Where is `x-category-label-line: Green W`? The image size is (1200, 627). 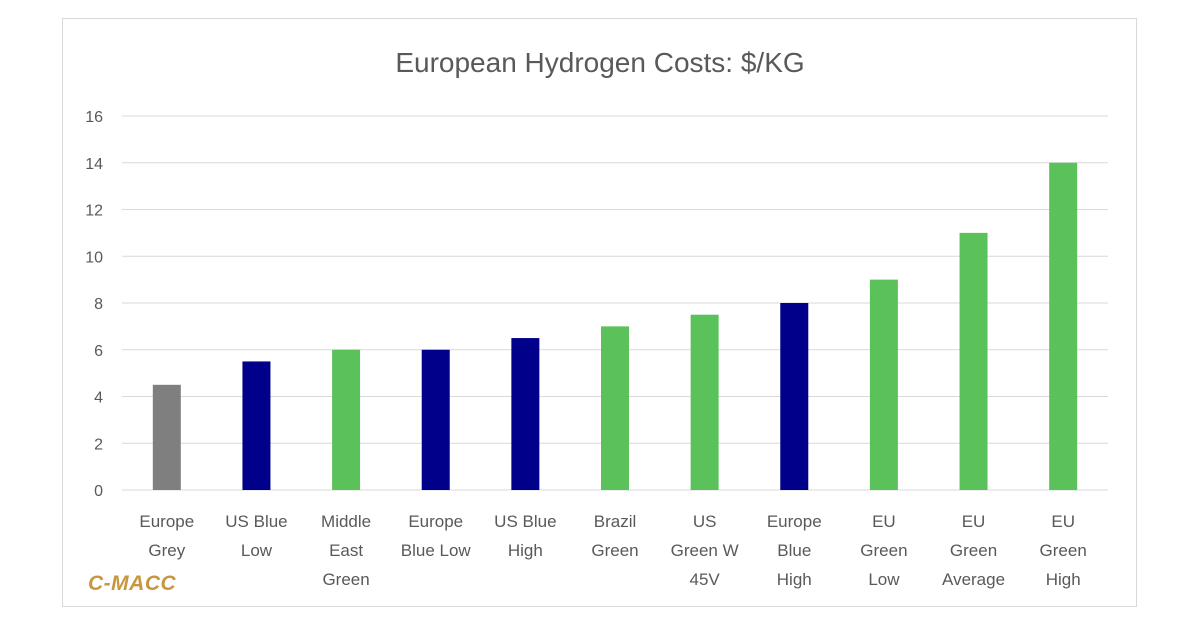
x-category-label-line: Green W is located at coordinates (705, 550).